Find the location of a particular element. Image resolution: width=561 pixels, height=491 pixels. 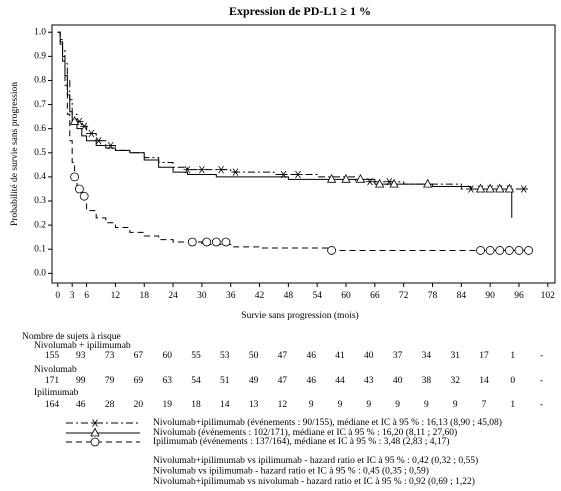

risk-count: 164 is located at coordinates (52, 405).